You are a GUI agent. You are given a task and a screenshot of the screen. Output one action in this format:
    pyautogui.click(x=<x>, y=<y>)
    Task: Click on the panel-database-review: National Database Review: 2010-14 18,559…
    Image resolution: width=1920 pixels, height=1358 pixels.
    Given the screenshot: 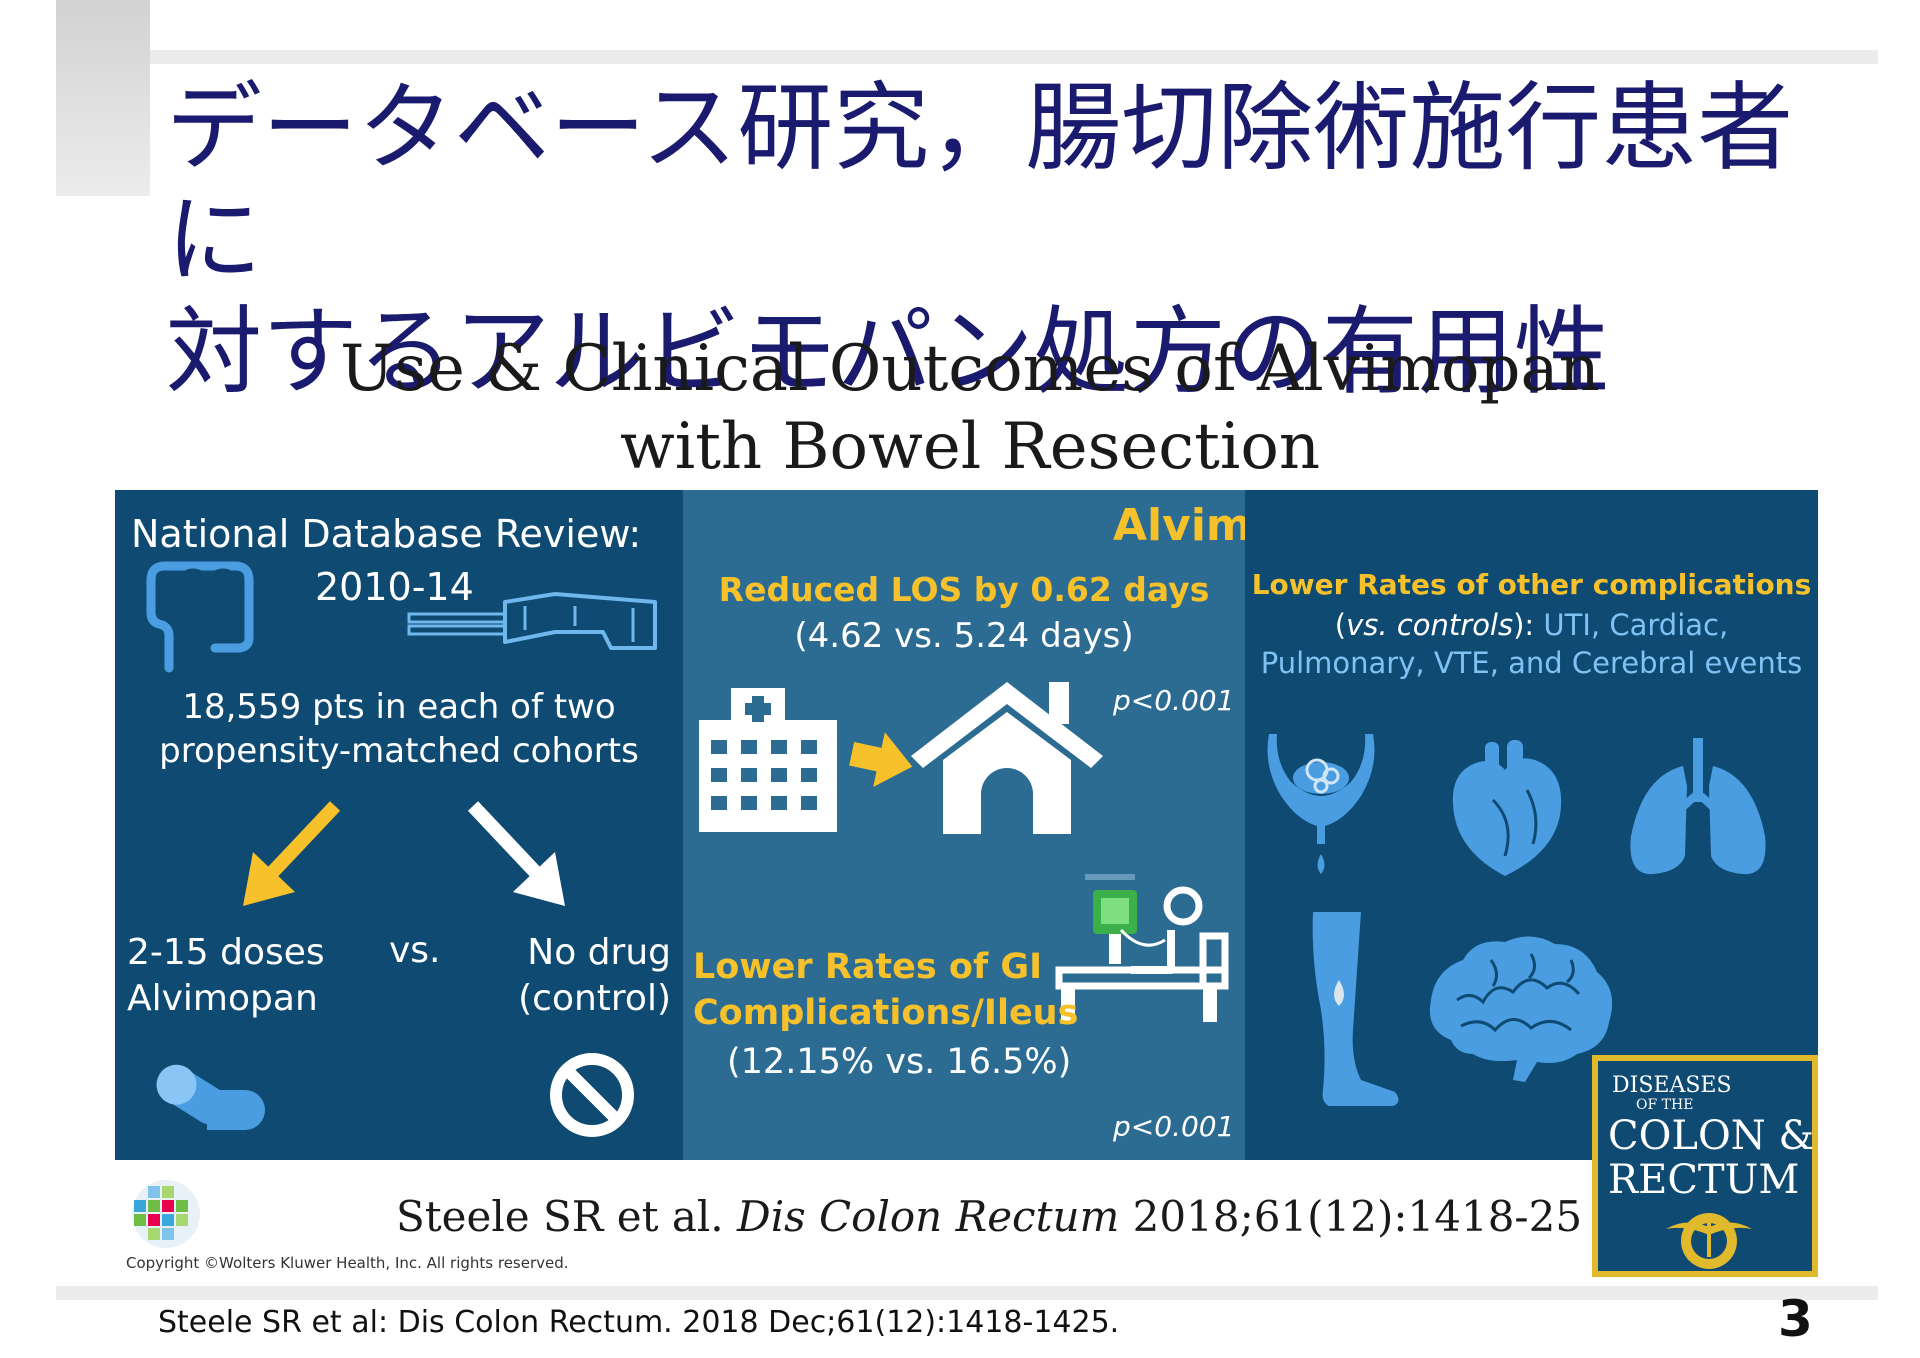 What is the action you would take?
    pyautogui.click(x=399, y=825)
    